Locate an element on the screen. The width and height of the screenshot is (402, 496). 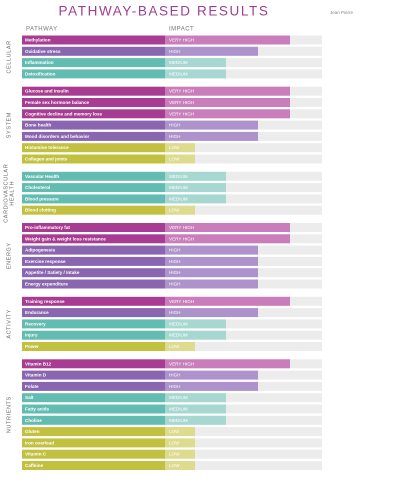
group-label: SYSTEM is located at coordinates (9, 125).